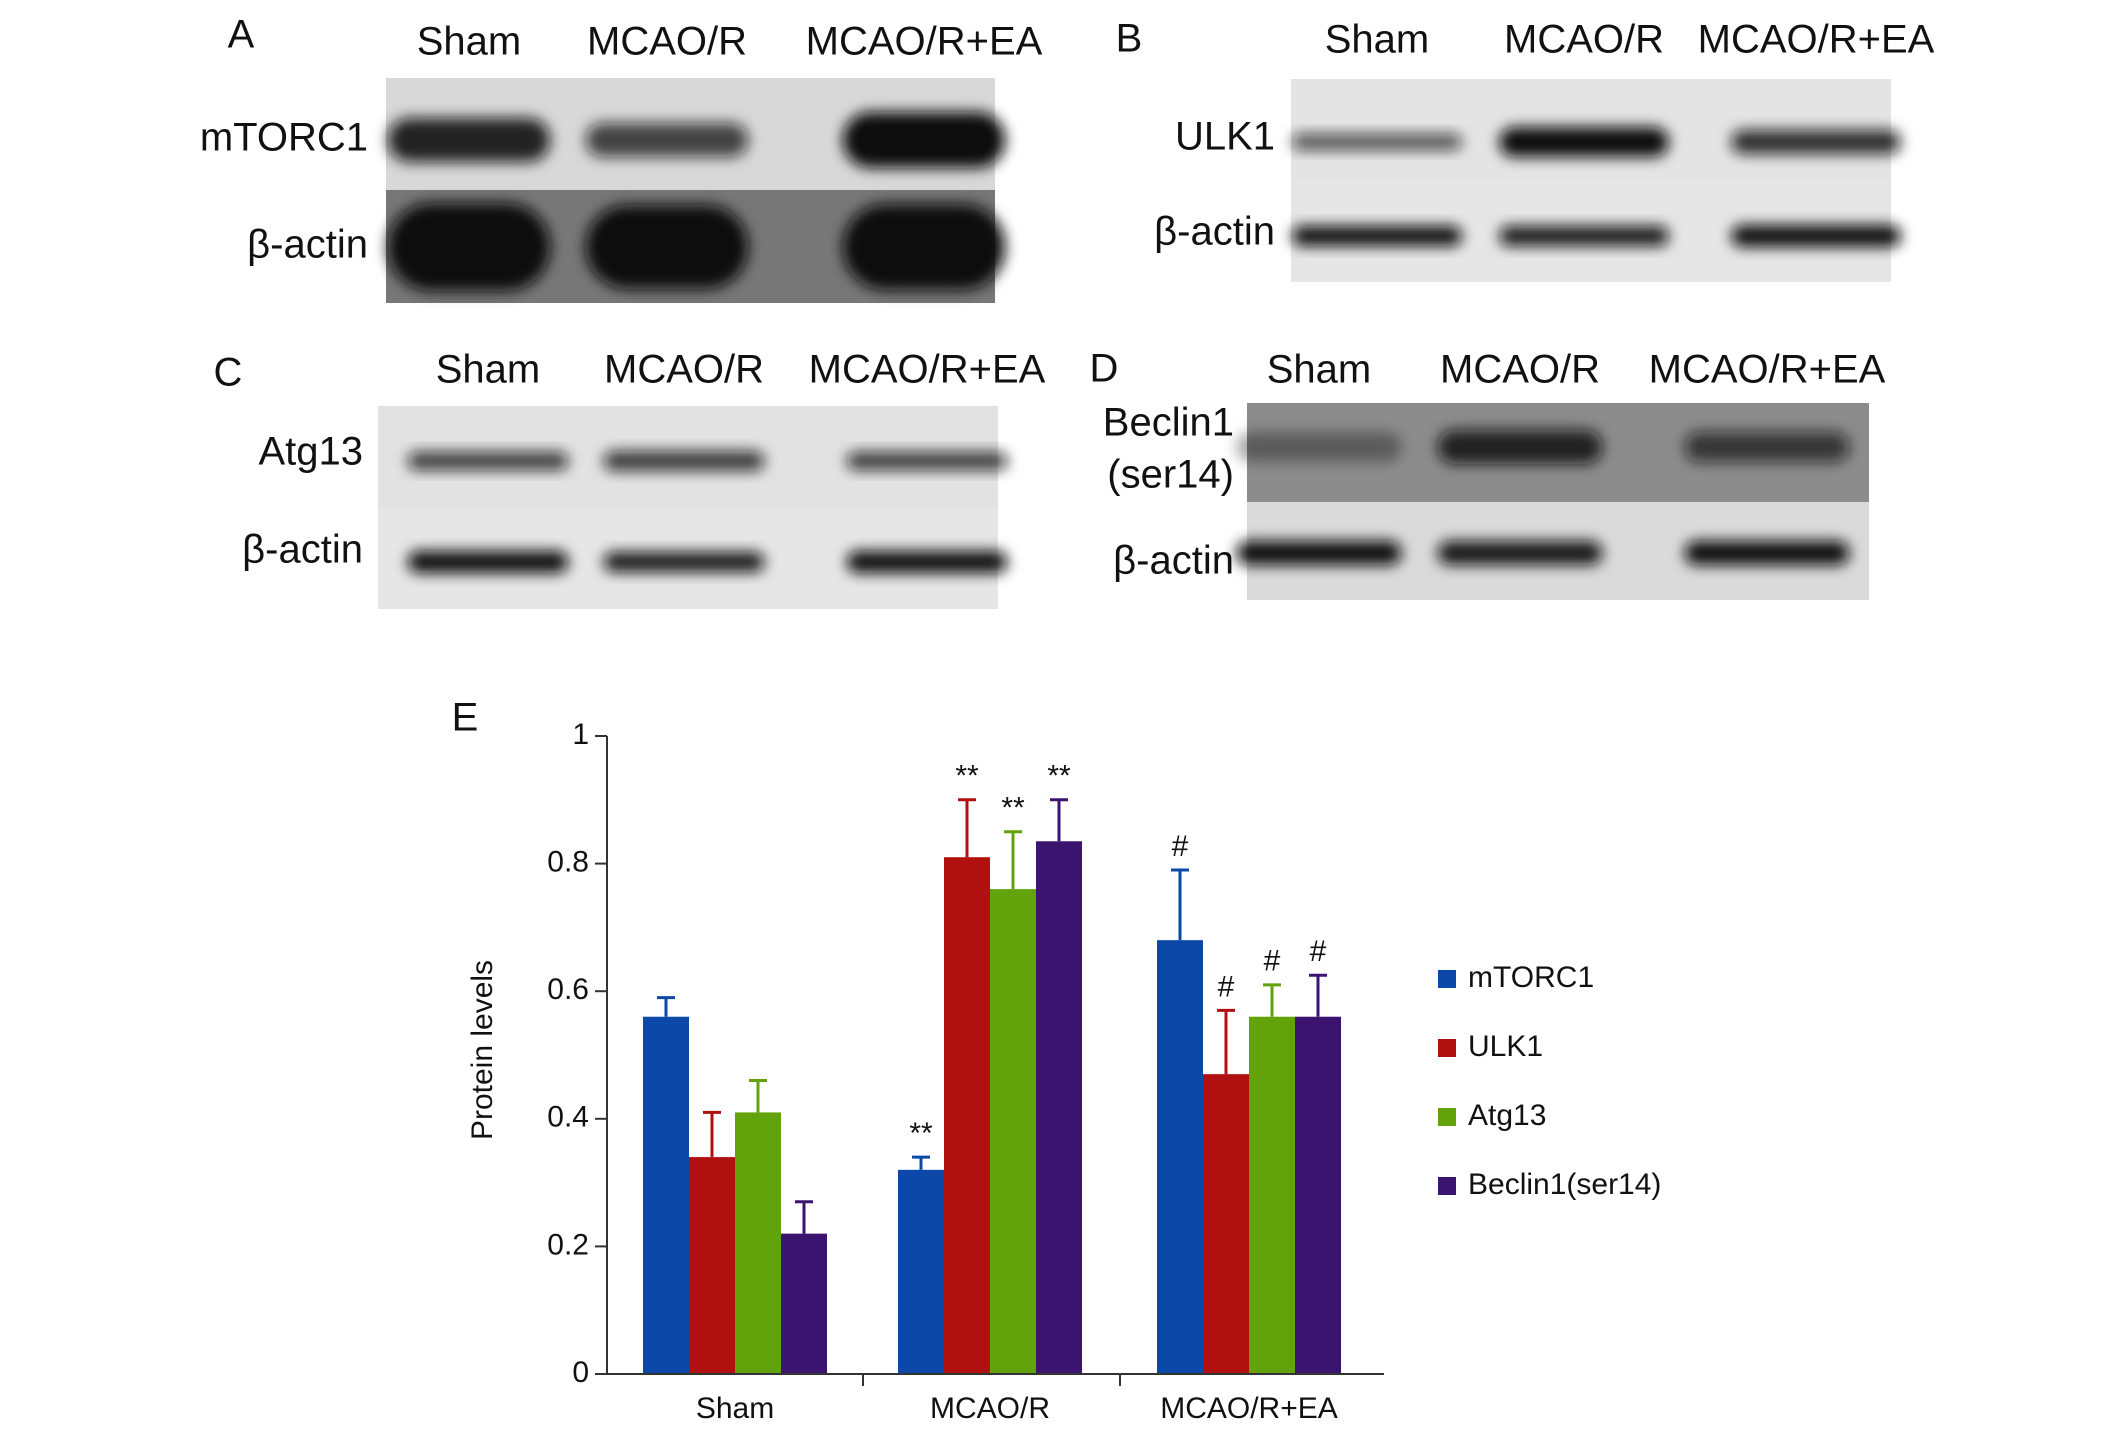  Describe the element at coordinates (1104, 369) in the screenshot. I see `panel-label: D` at that location.